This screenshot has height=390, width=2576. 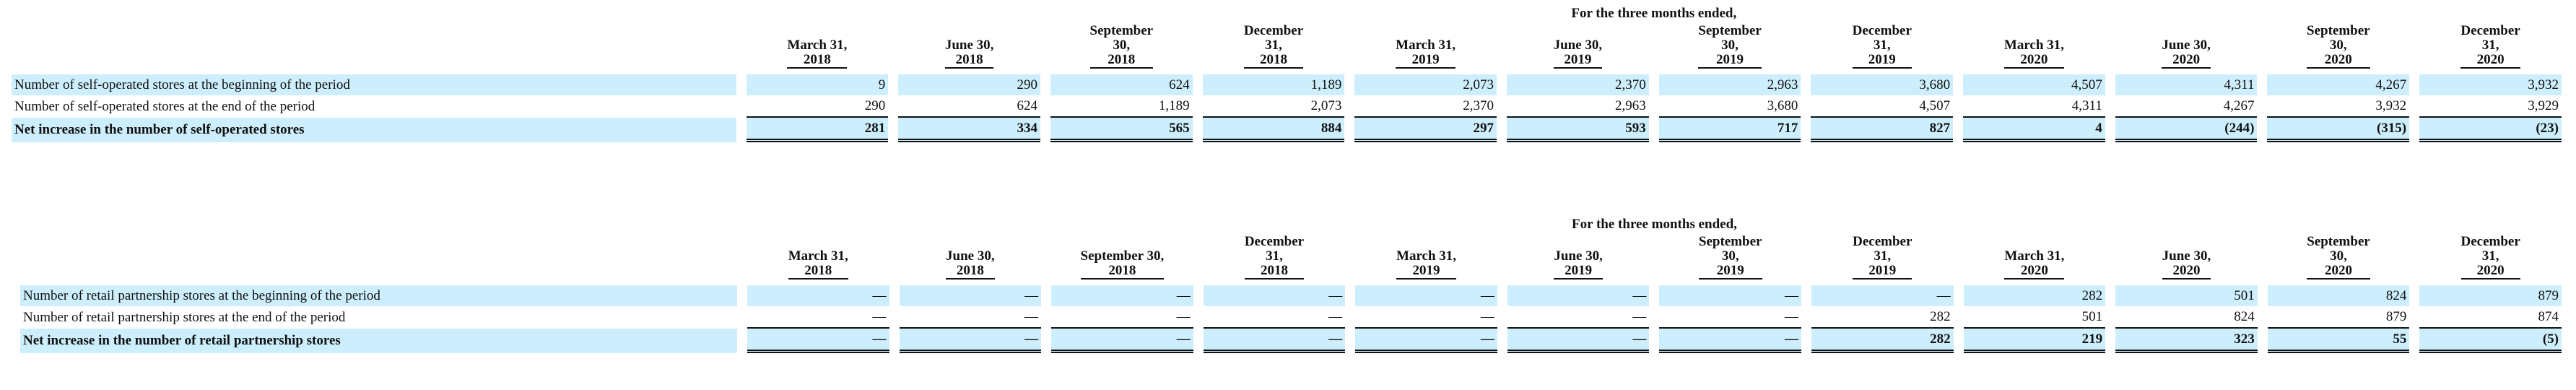 What do you see at coordinates (1121, 30) in the screenshot?
I see `header-line: September` at bounding box center [1121, 30].